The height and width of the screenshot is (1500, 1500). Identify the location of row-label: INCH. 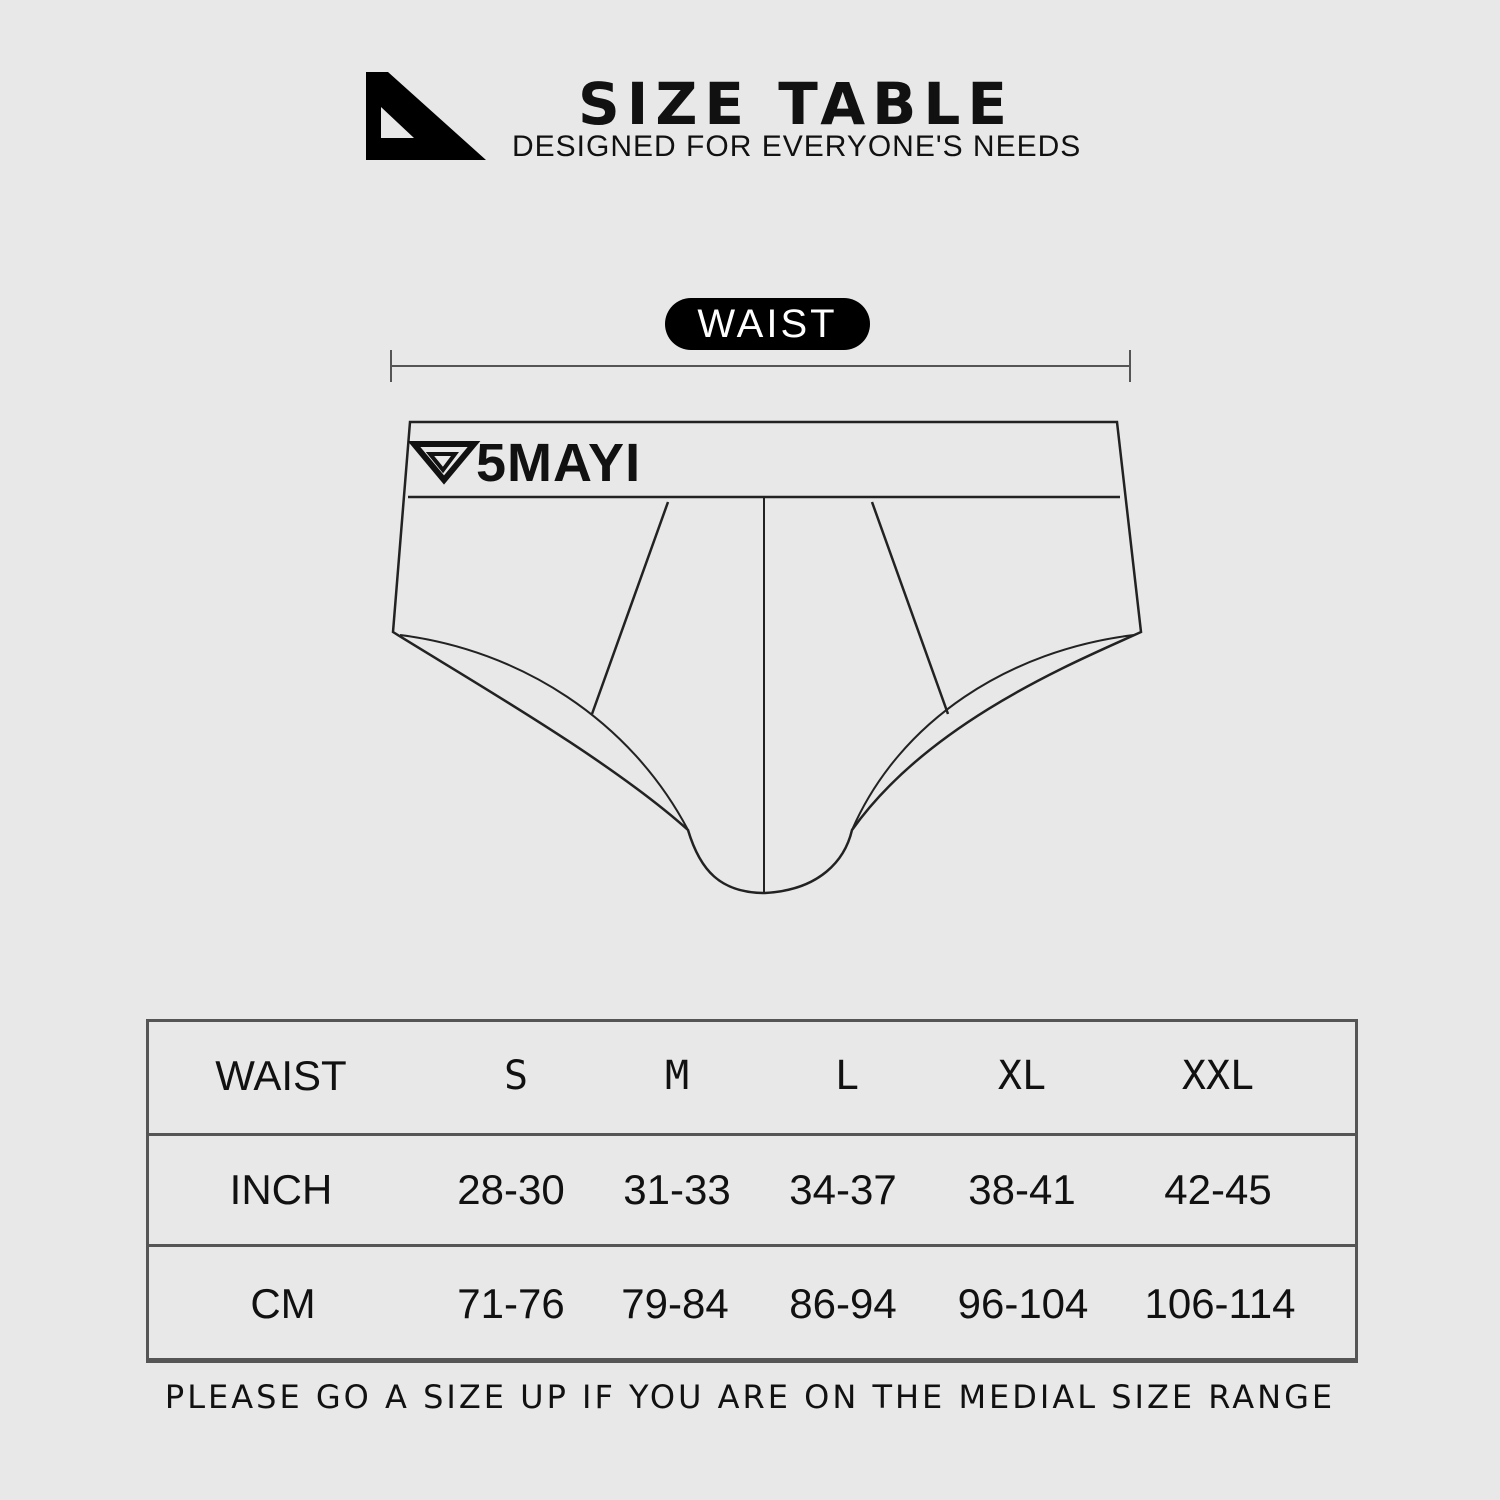
(281, 1189).